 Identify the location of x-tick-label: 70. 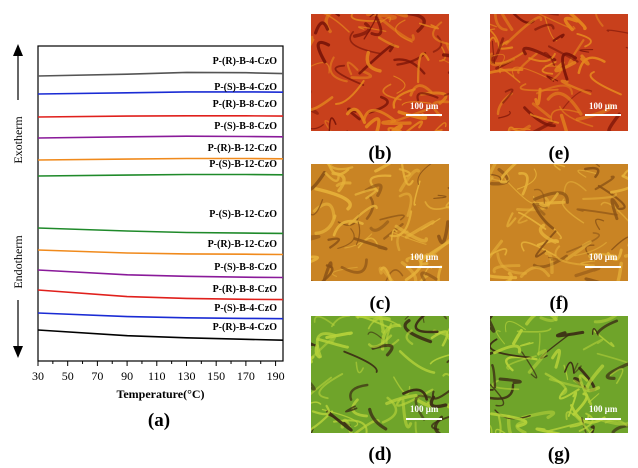
(97, 376).